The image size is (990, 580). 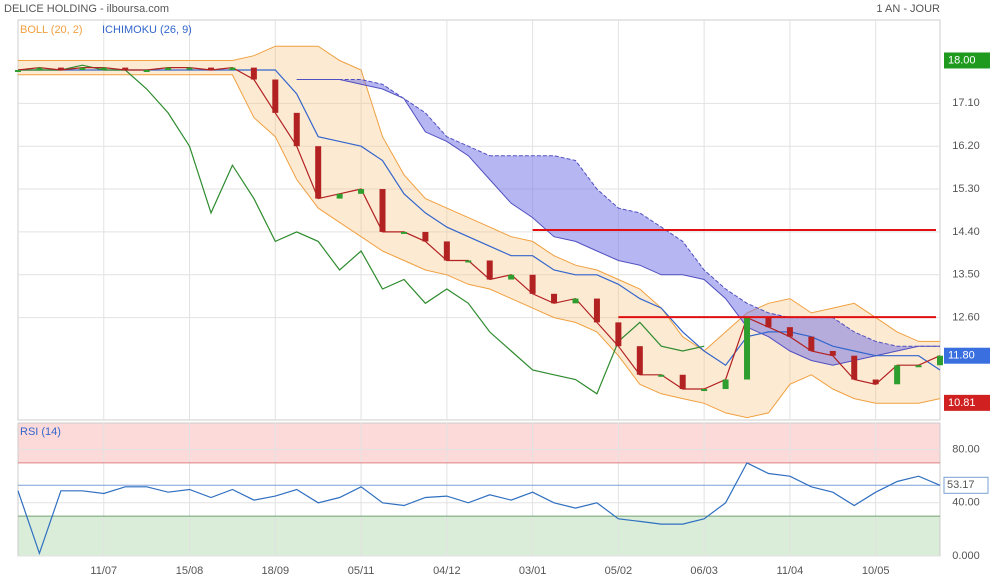 What do you see at coordinates (966, 232) in the screenshot?
I see `y-tick-label: 14.40` at bounding box center [966, 232].